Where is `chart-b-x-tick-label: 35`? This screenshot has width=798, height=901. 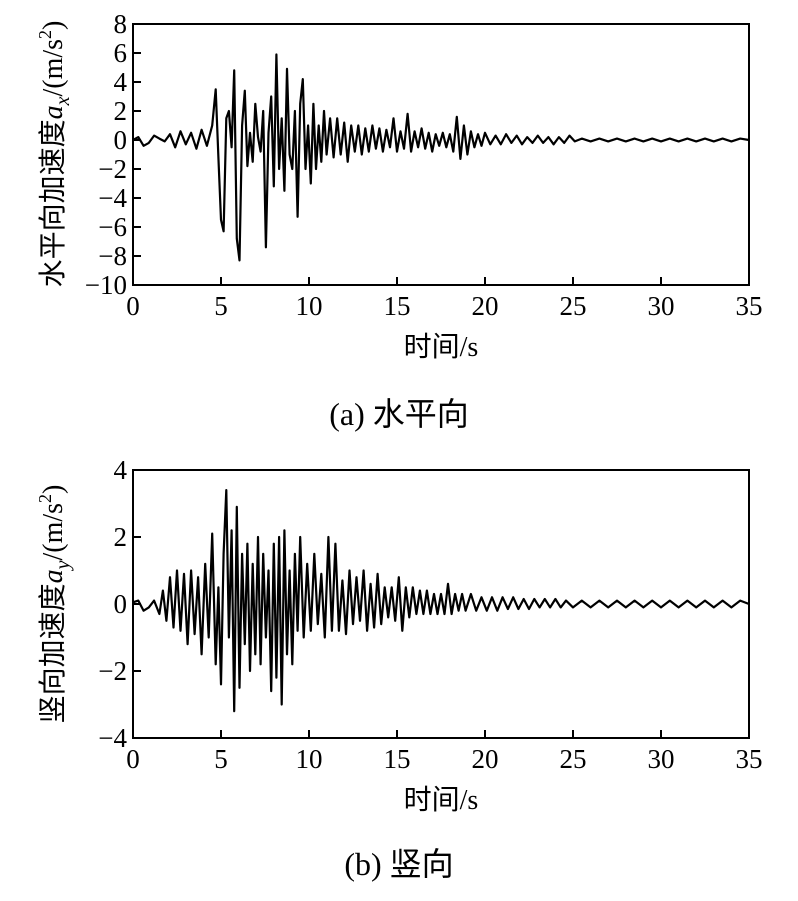 chart-b-x-tick-label: 35 is located at coordinates (749, 759).